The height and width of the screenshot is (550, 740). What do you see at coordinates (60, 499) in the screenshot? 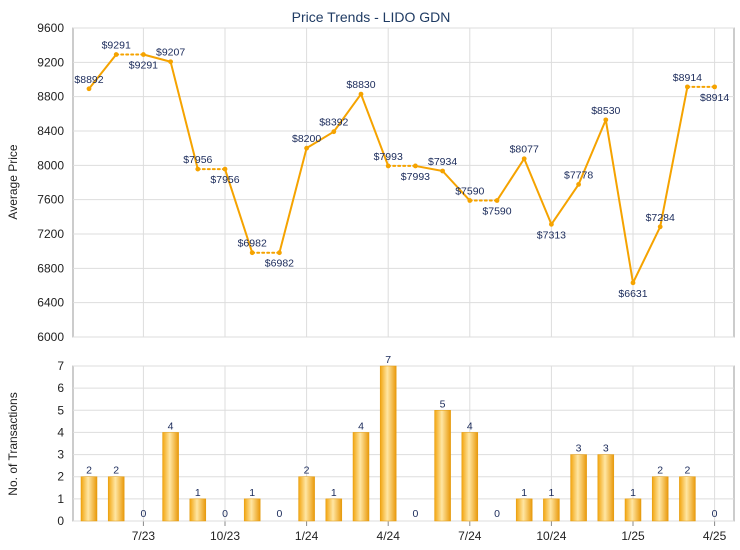
I see `transactions-y-tick-label: 1` at bounding box center [60, 499].